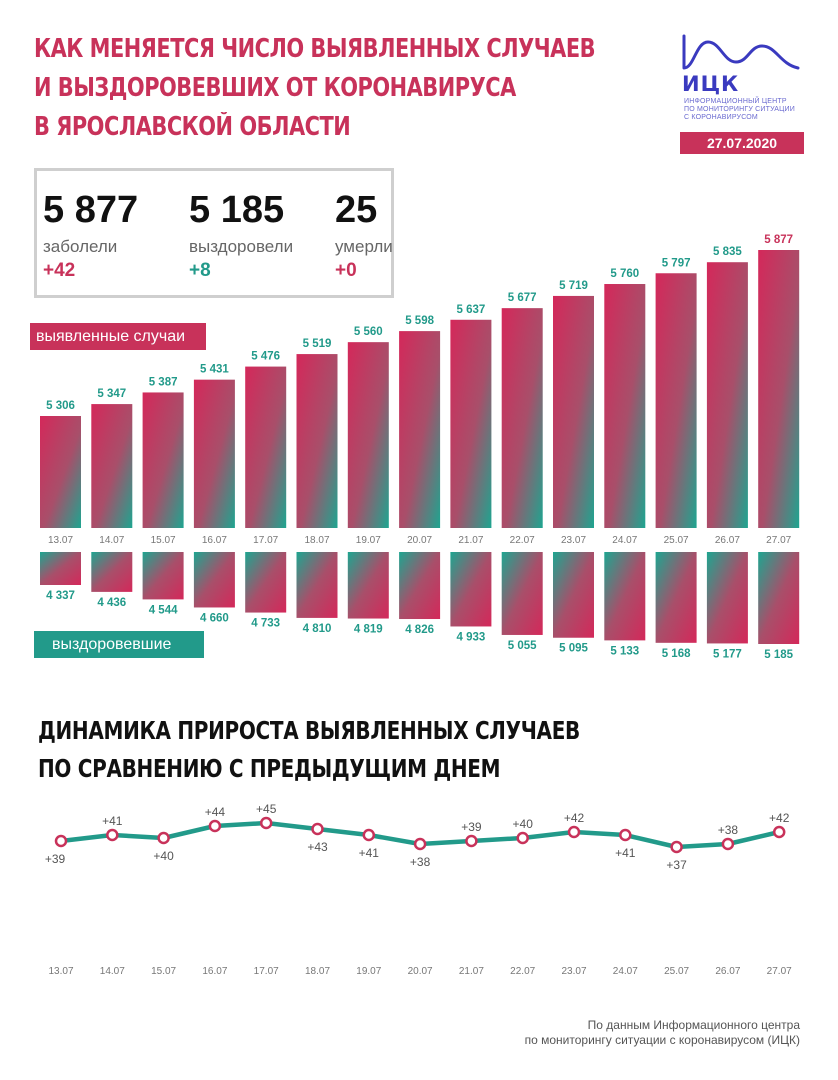  I want to click on stat-value: 5 185, so click(237, 210).